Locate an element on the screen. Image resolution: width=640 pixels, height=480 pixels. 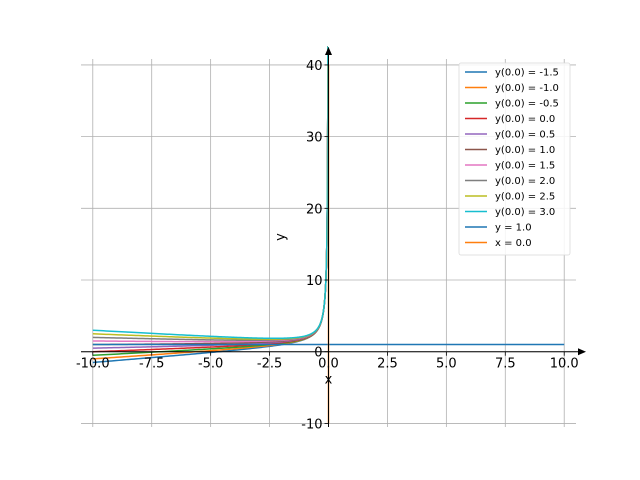
legend-entry: y(0.0) = 0.5 is located at coordinates (525, 135).